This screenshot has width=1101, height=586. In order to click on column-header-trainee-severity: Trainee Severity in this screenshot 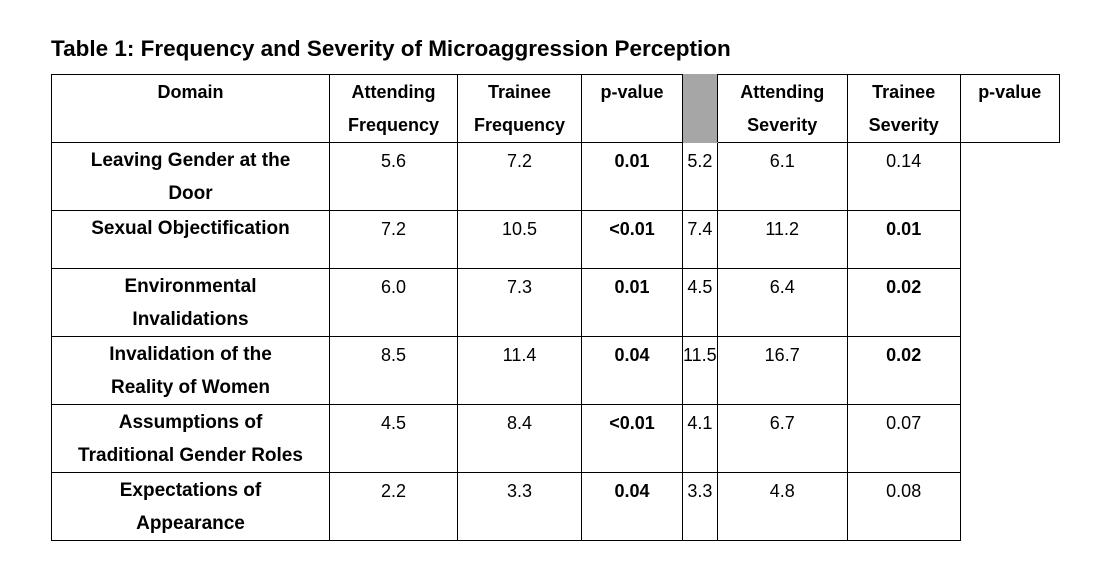, I will do `click(903, 108)`.